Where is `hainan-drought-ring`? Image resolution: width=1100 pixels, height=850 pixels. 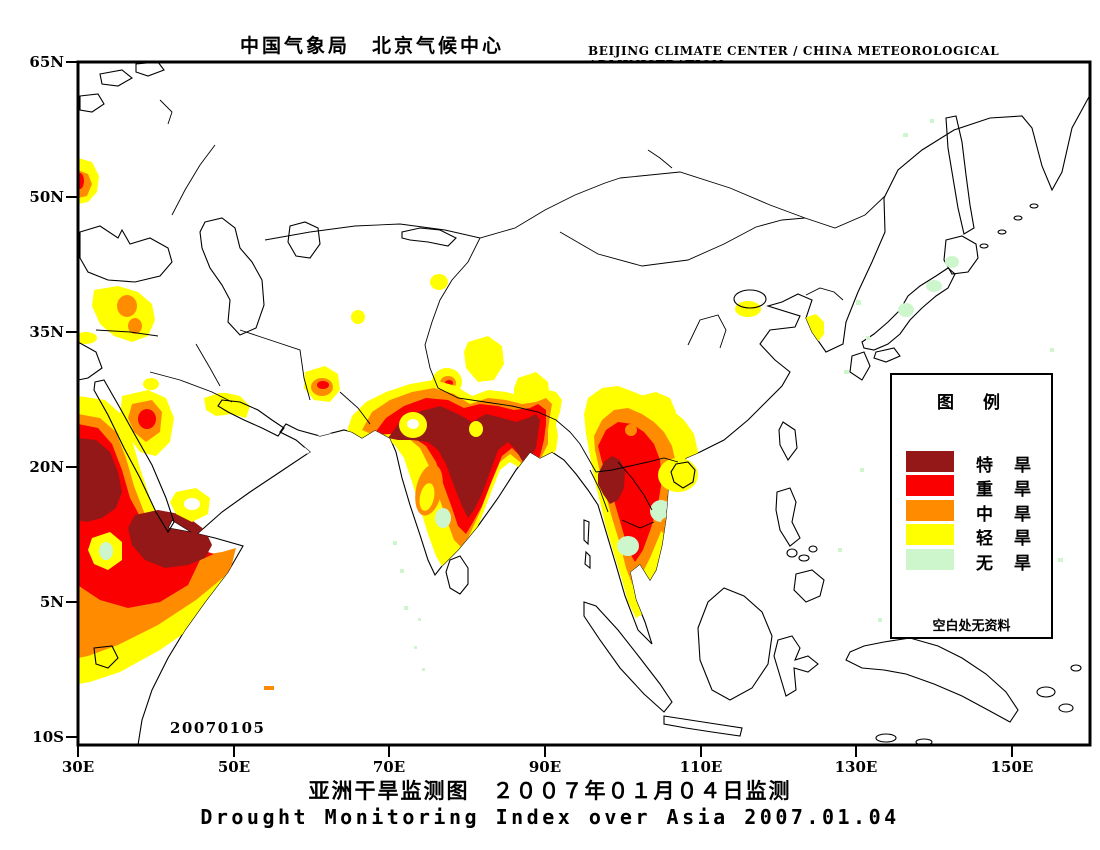 hainan-drought-ring is located at coordinates (678, 475).